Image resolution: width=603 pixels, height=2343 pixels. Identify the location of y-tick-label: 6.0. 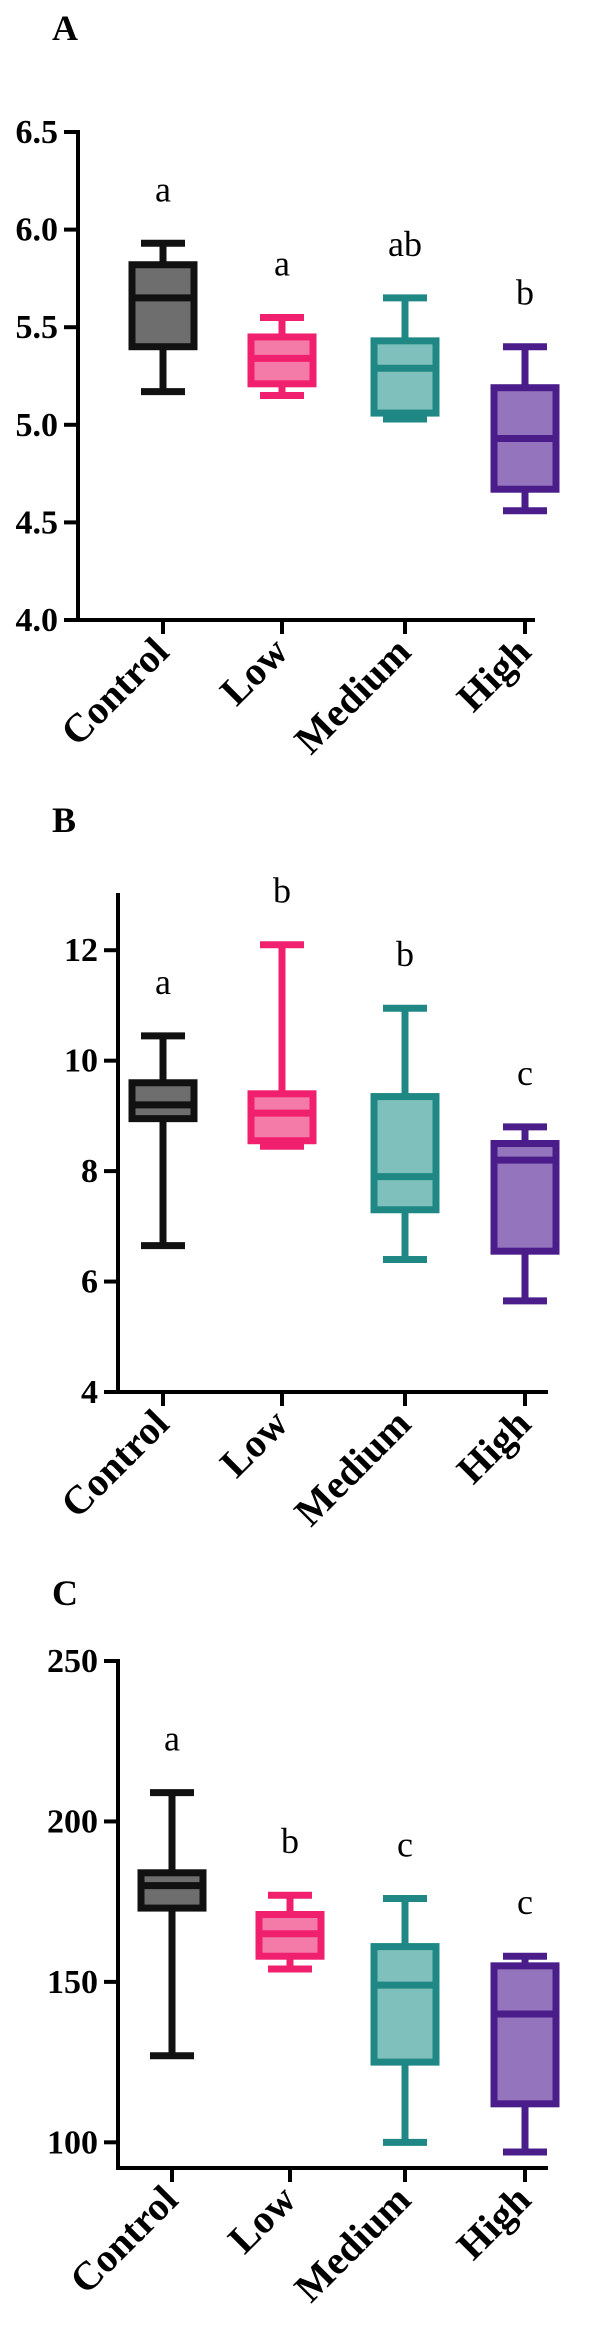
(37, 230).